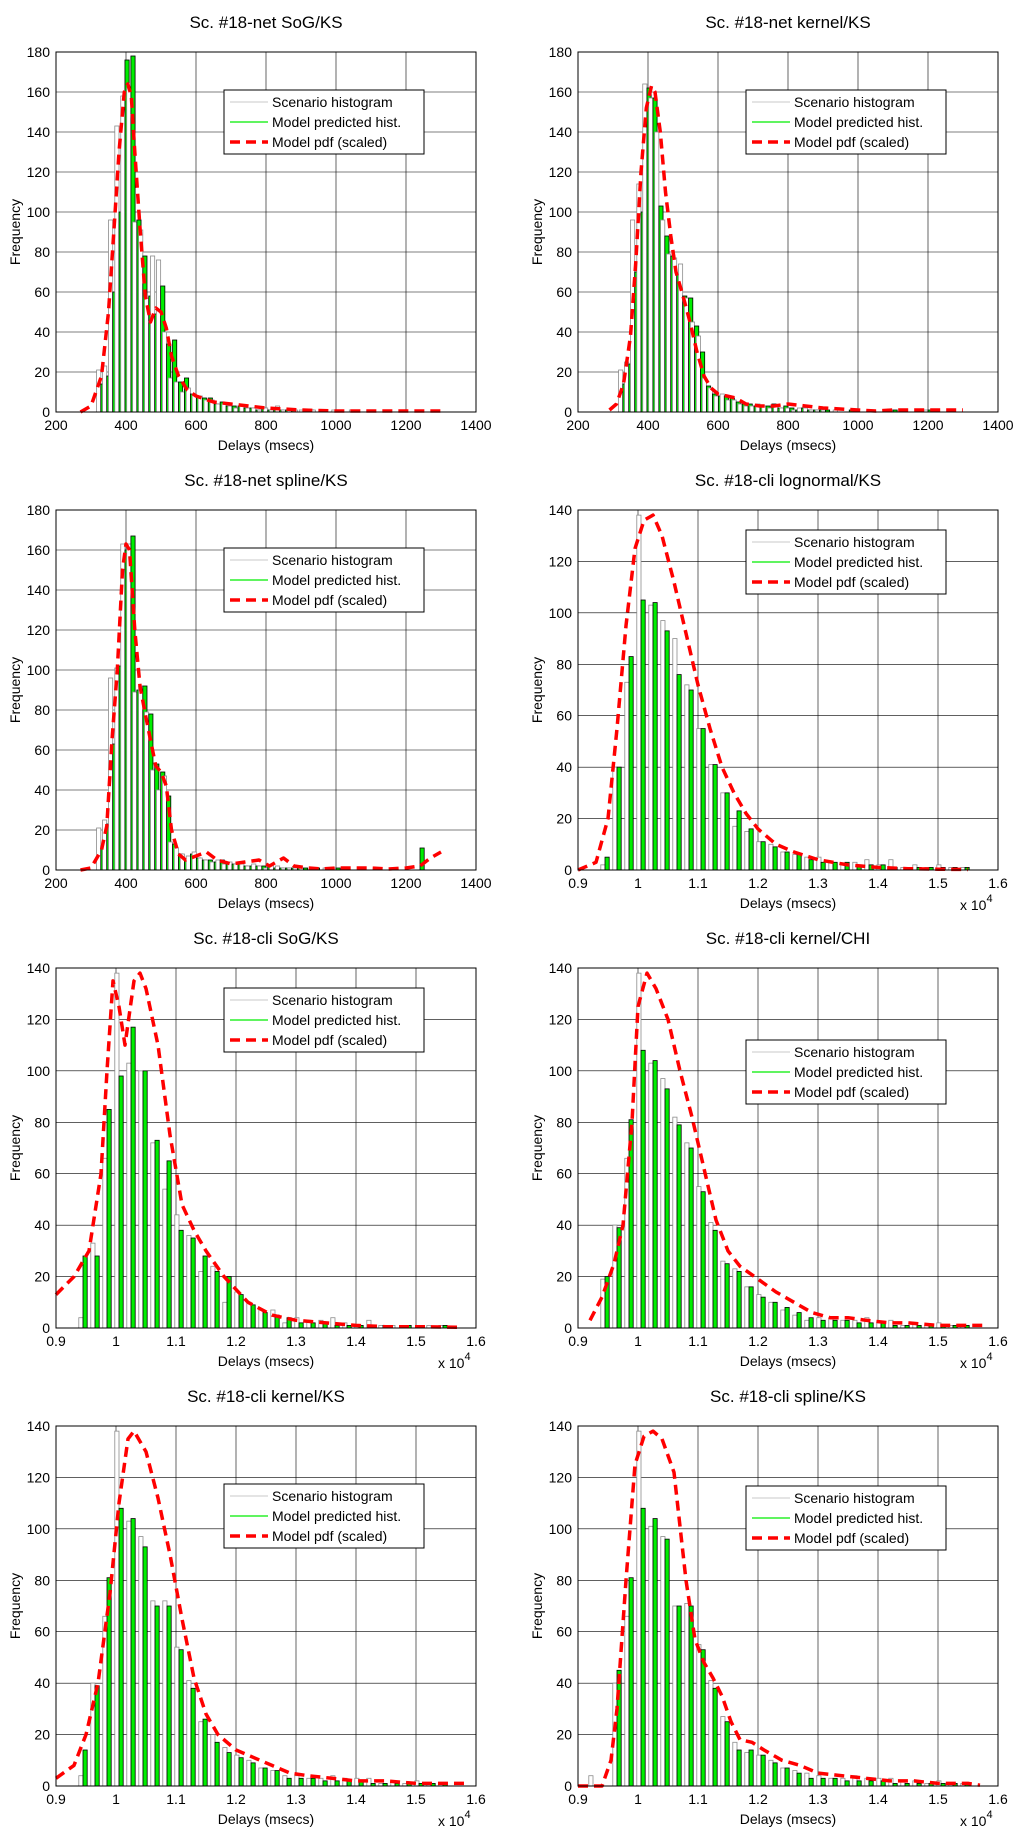  Describe the element at coordinates (564, 1277) in the screenshot. I see `y-tick-label: 20` at that location.